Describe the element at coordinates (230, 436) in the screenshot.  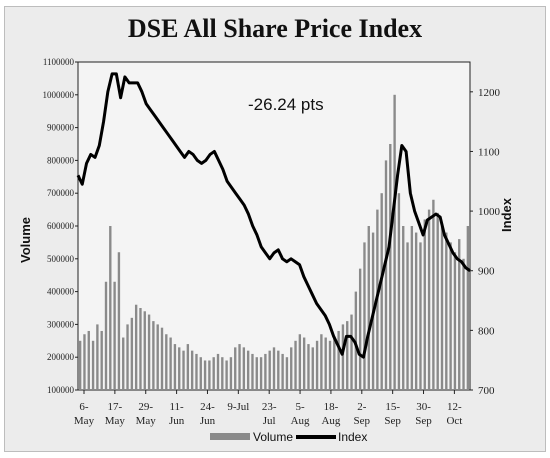
I see `legend-swatch-volume` at that location.